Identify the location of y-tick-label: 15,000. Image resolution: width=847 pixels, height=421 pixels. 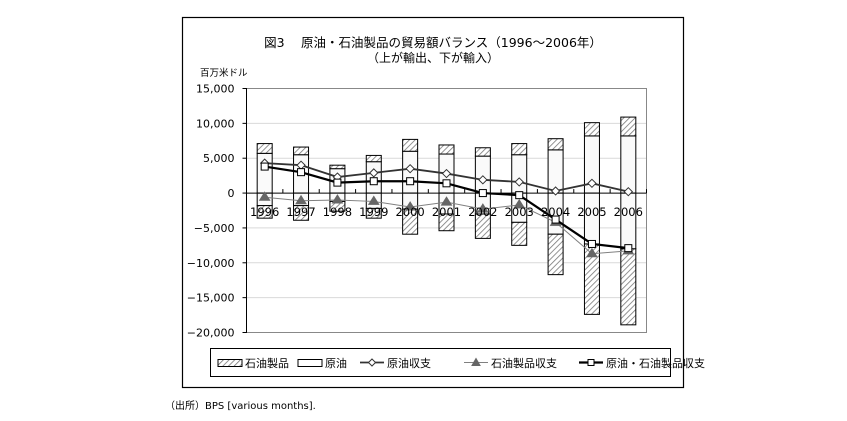
(215, 89).